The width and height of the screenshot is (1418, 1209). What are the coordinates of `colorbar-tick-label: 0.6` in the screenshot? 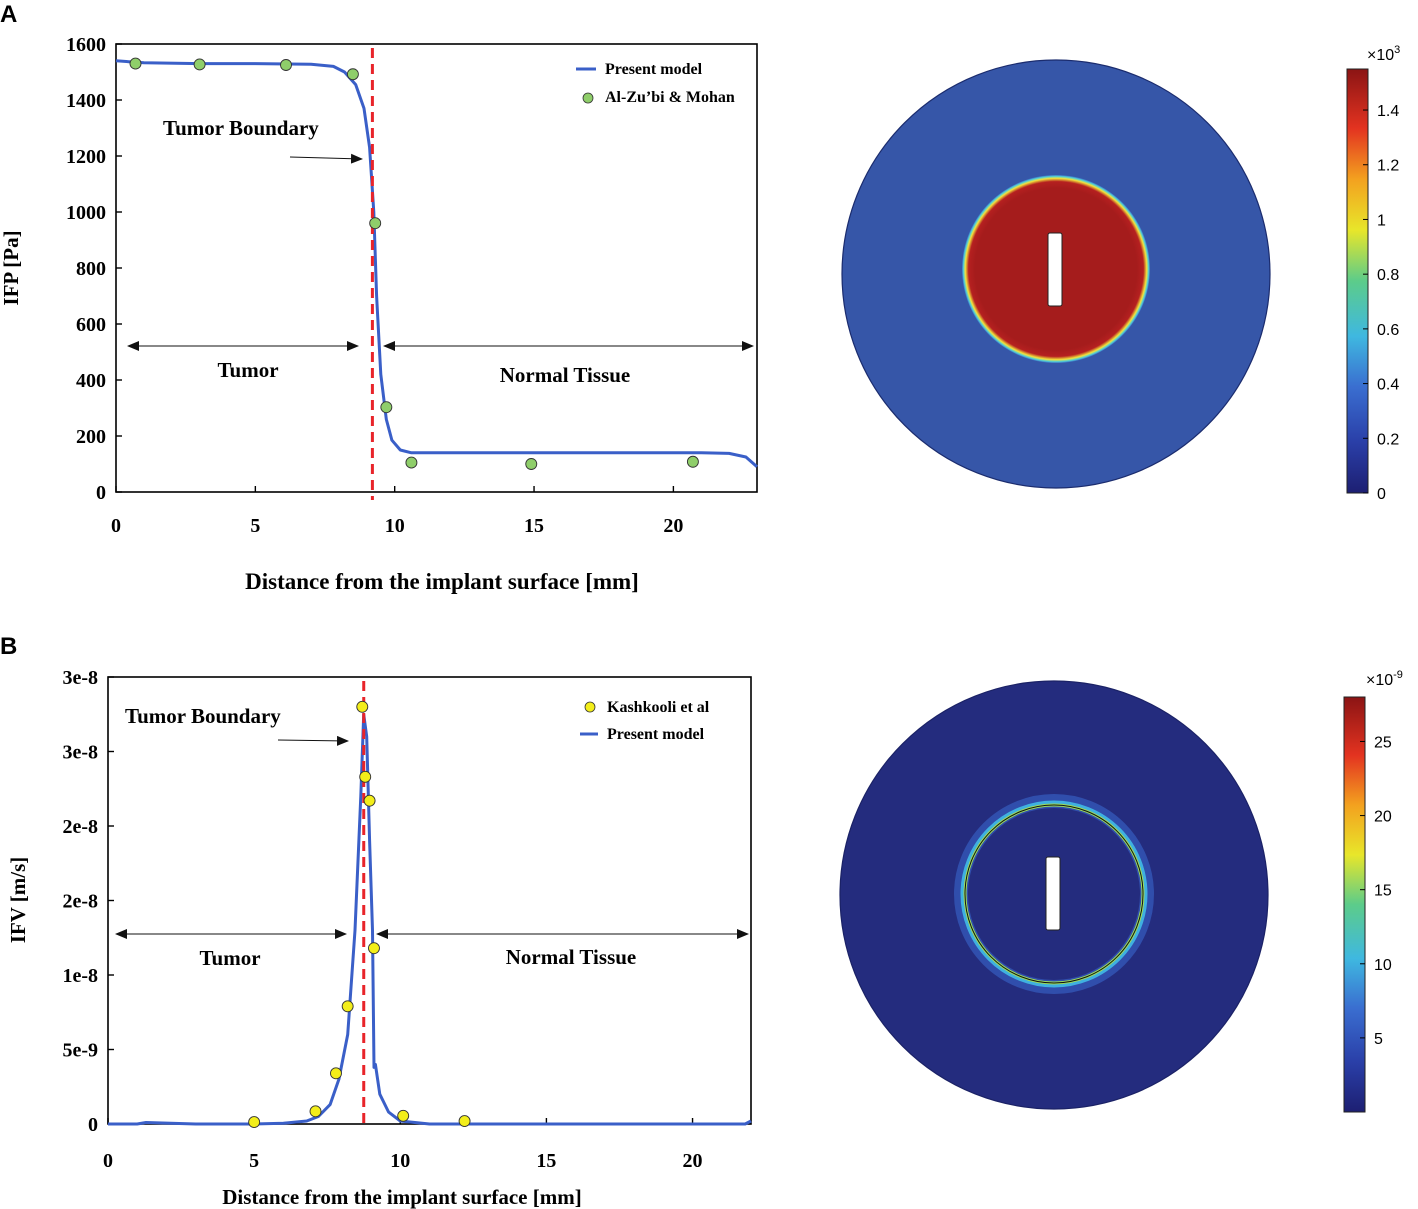 It's located at (1388, 330).